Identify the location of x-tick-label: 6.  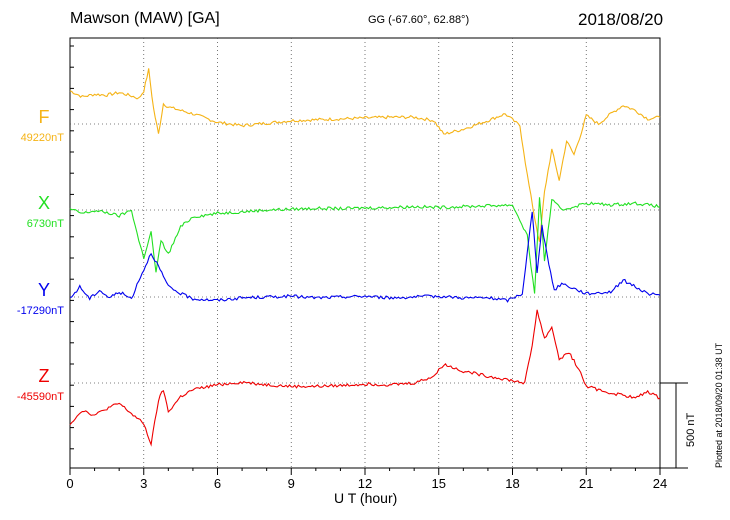
(217, 483).